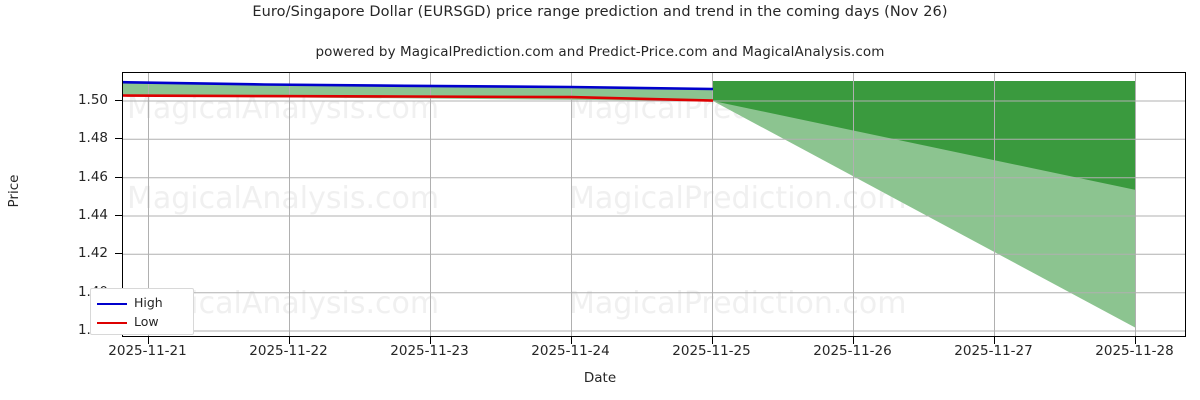 This screenshot has height=400, width=1200. Describe the element at coordinates (92, 138) in the screenshot. I see `y-tick-label: 1.48` at that location.